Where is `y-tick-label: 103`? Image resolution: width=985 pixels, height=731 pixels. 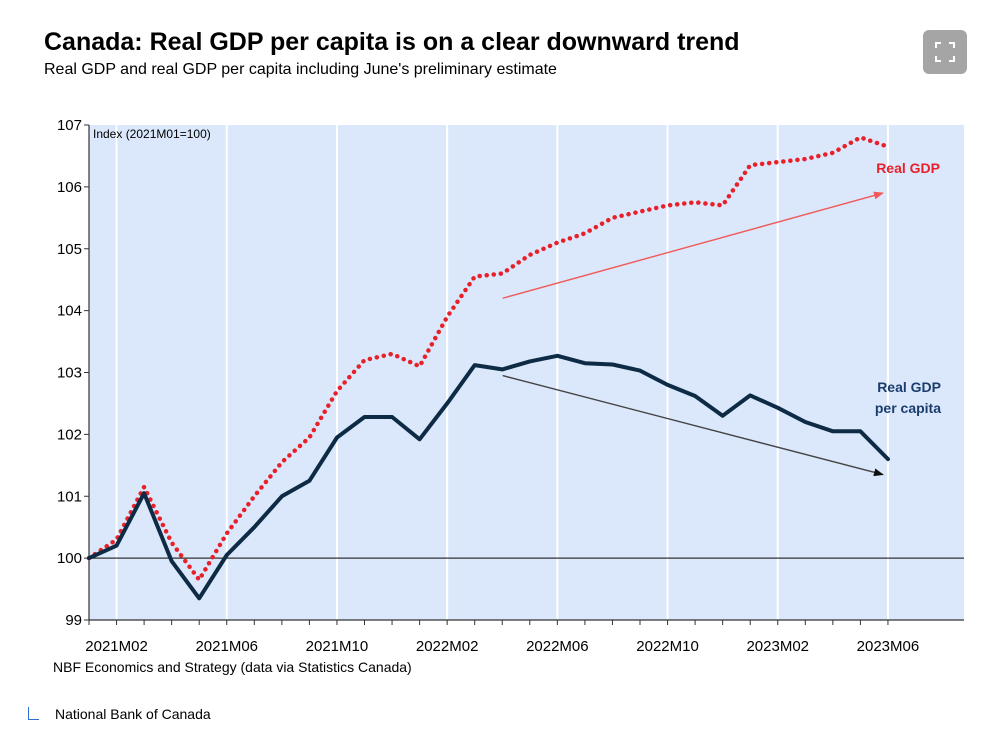 y-tick-label: 103 is located at coordinates (69, 373).